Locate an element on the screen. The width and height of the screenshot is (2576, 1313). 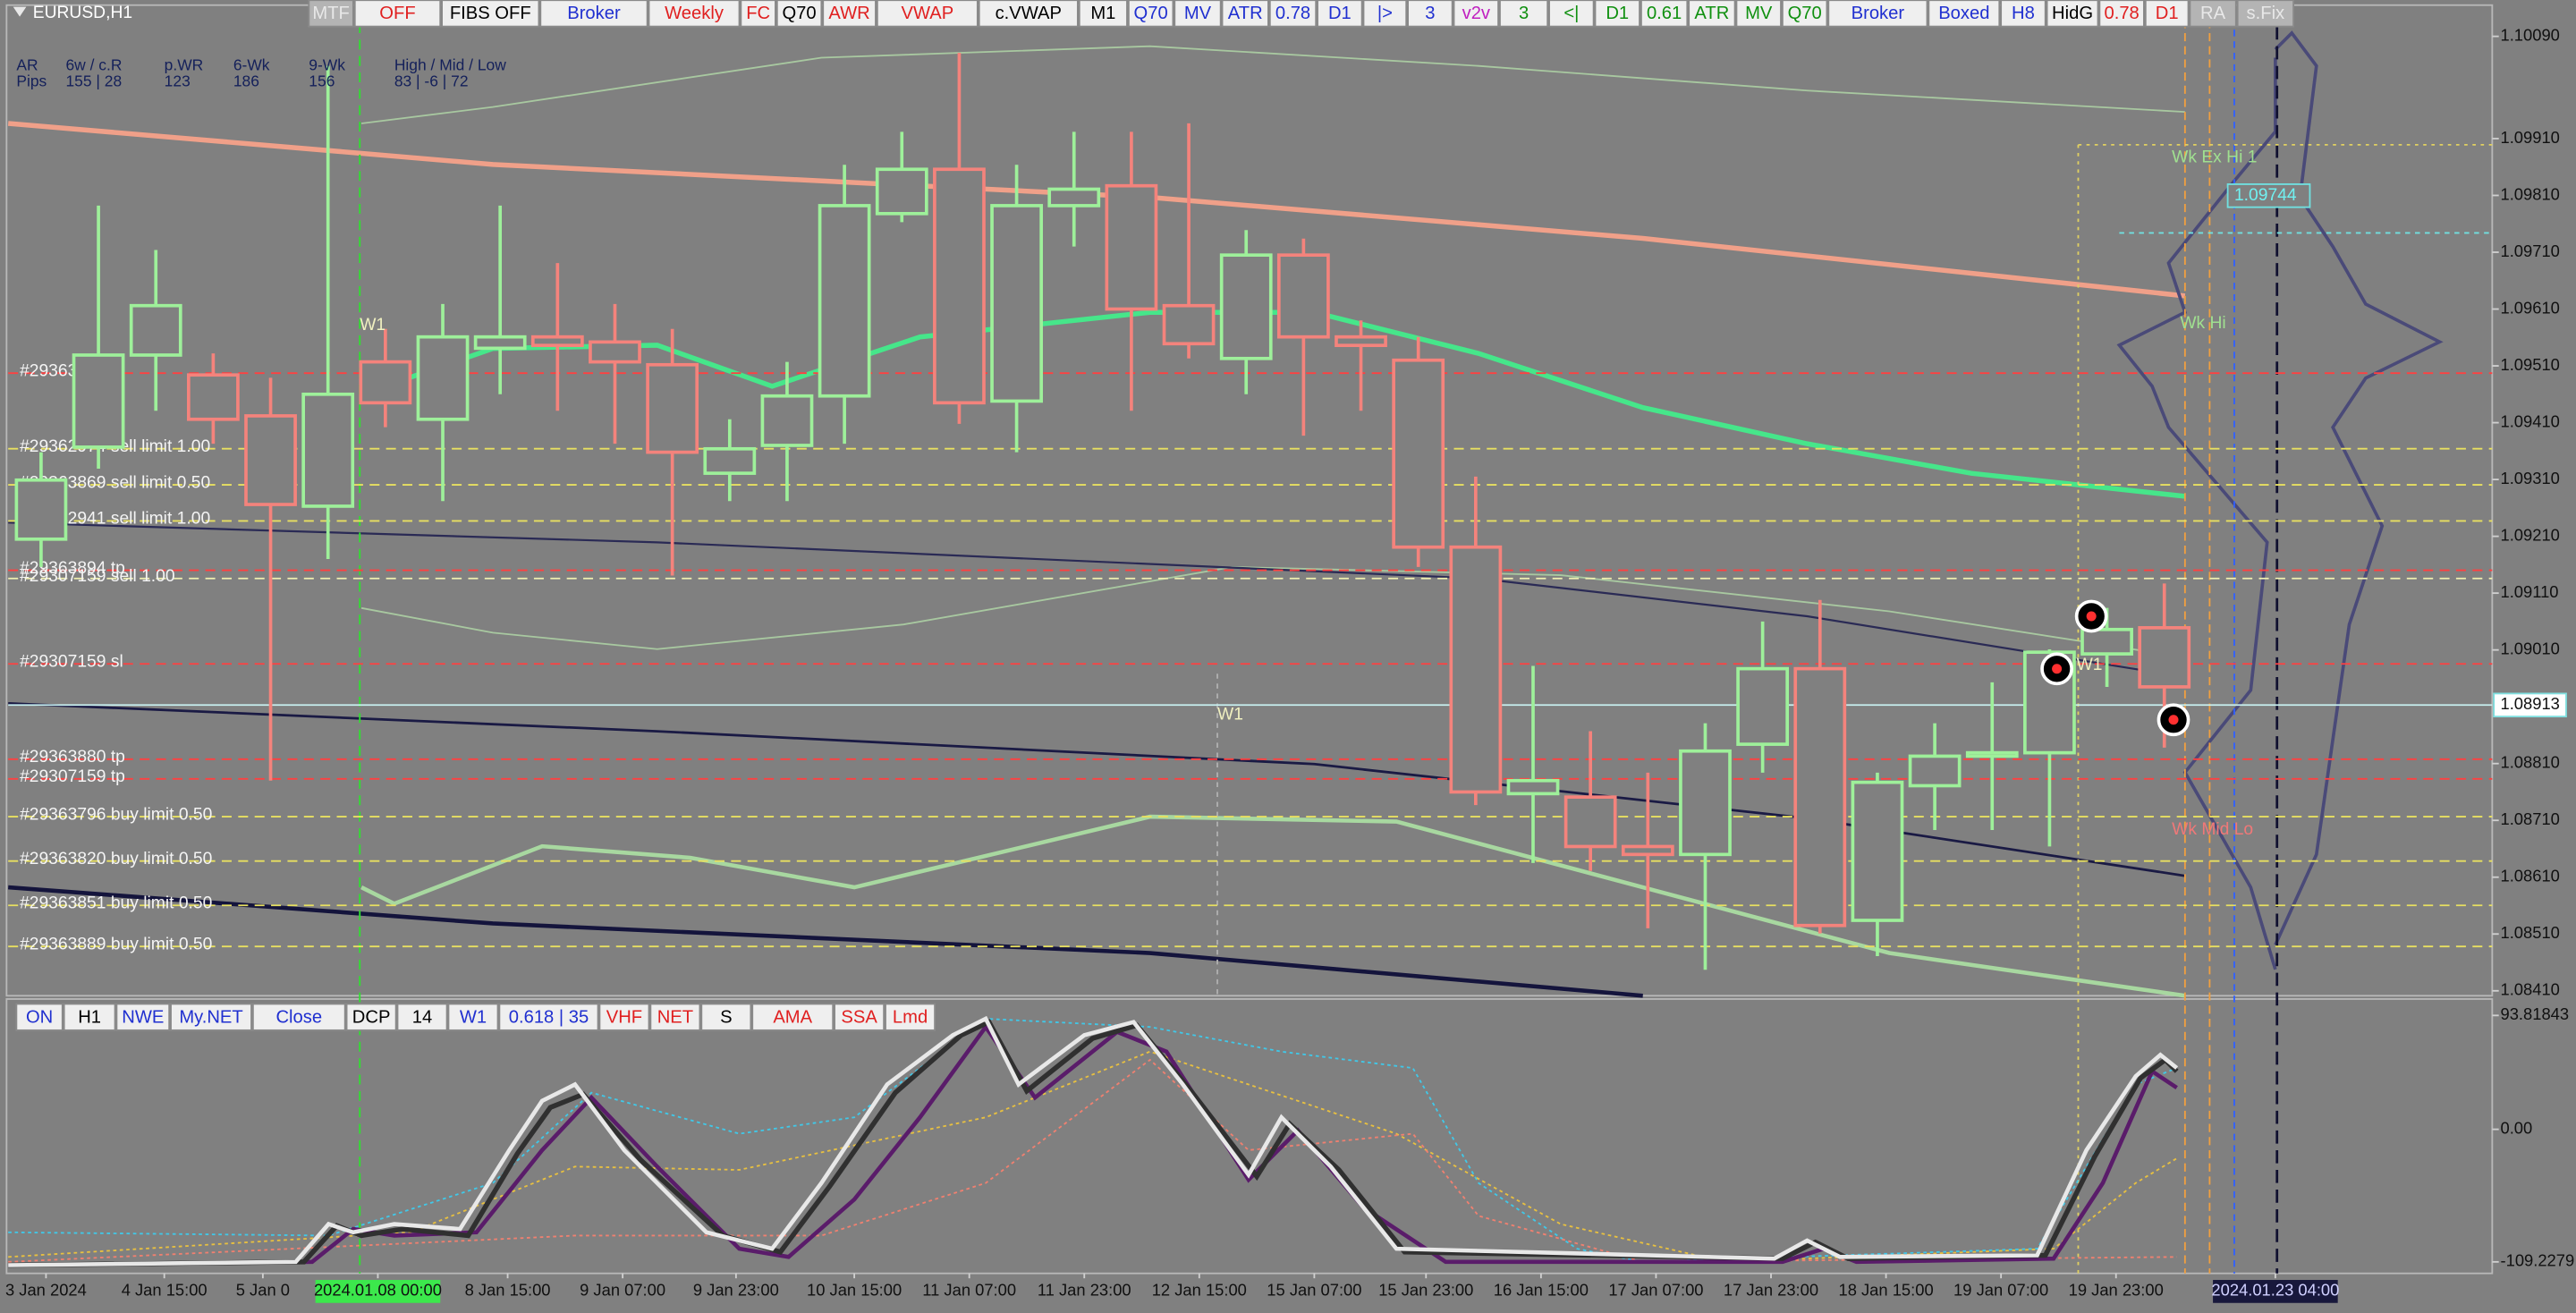
toolbar-button-label: v2v is located at coordinates (1476, 13).